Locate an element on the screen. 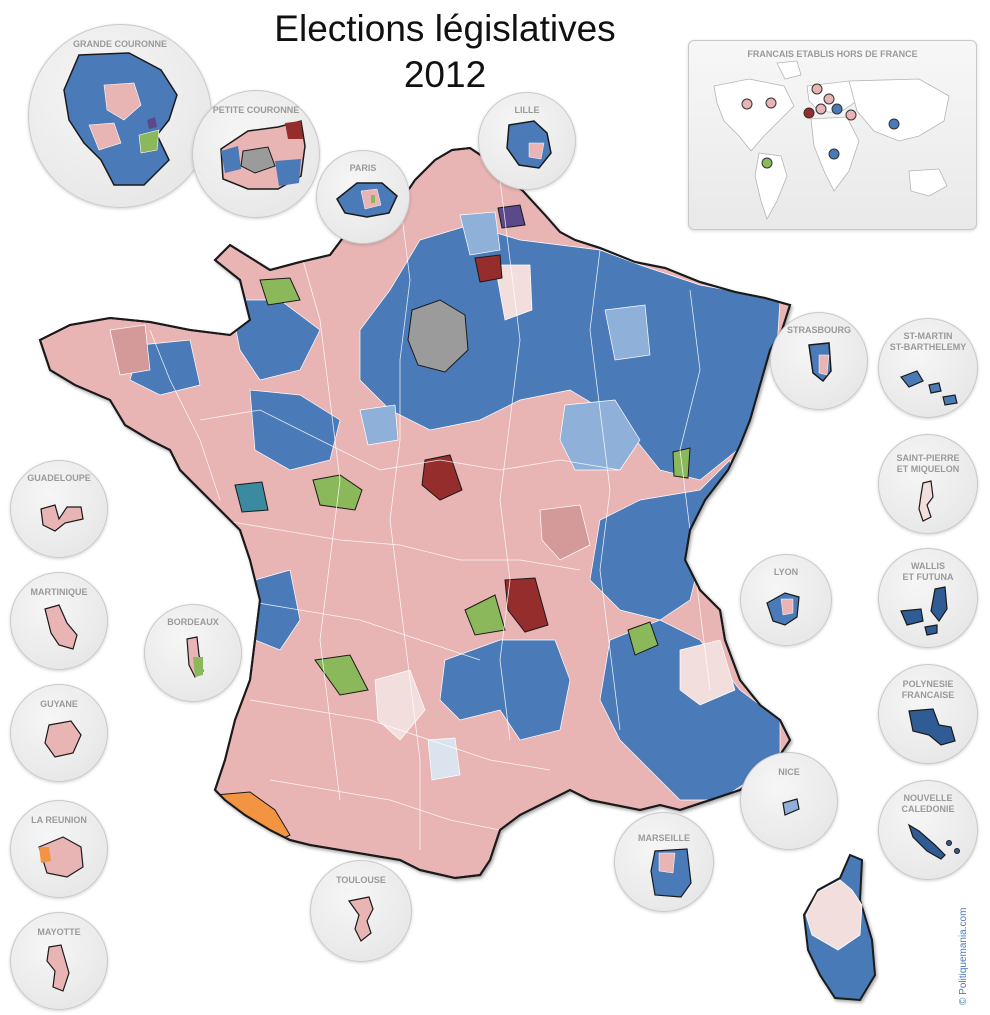 The height and width of the screenshot is (1015, 990). world-inset: FRANCAIS ETABLIS HORS DE FRANCE is located at coordinates (832, 135).